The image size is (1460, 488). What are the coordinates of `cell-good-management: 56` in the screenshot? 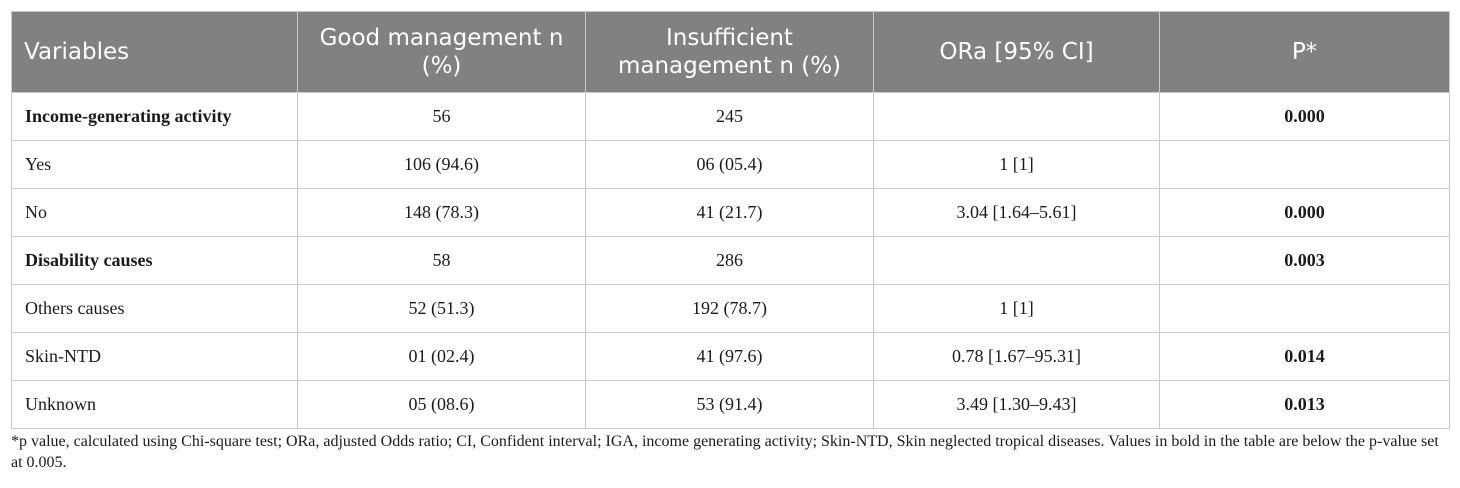 It's located at (441, 116).